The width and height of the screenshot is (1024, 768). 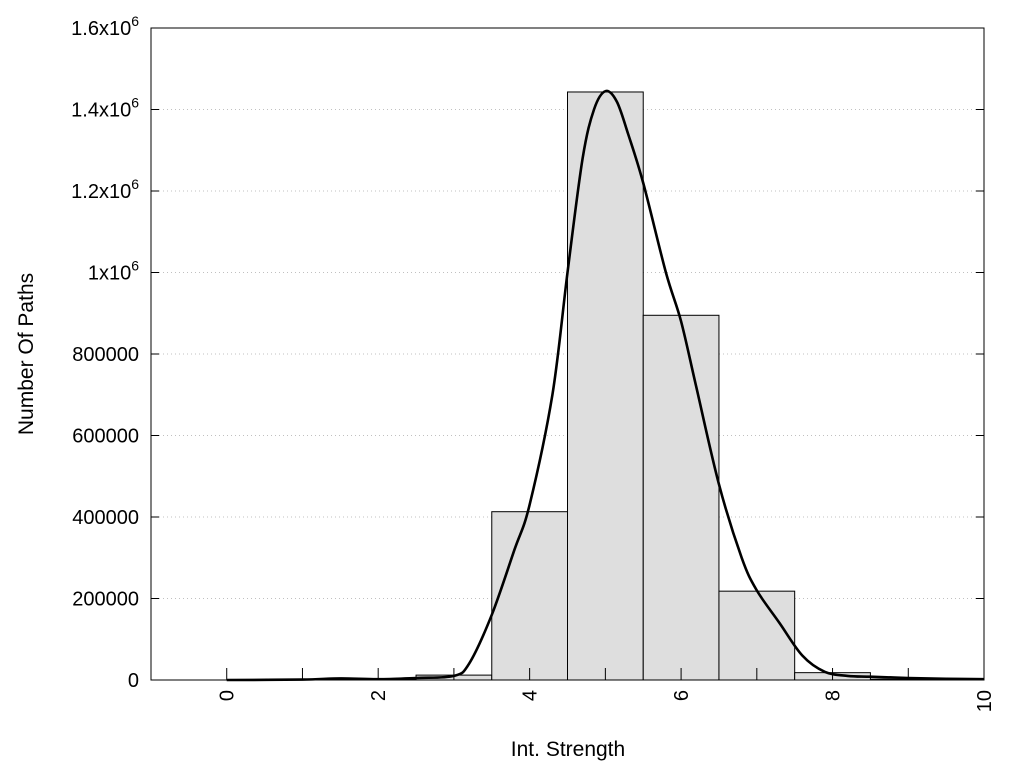 I want to click on y-tick-label: 1.6x10⁶, so click(x=105, y=26).